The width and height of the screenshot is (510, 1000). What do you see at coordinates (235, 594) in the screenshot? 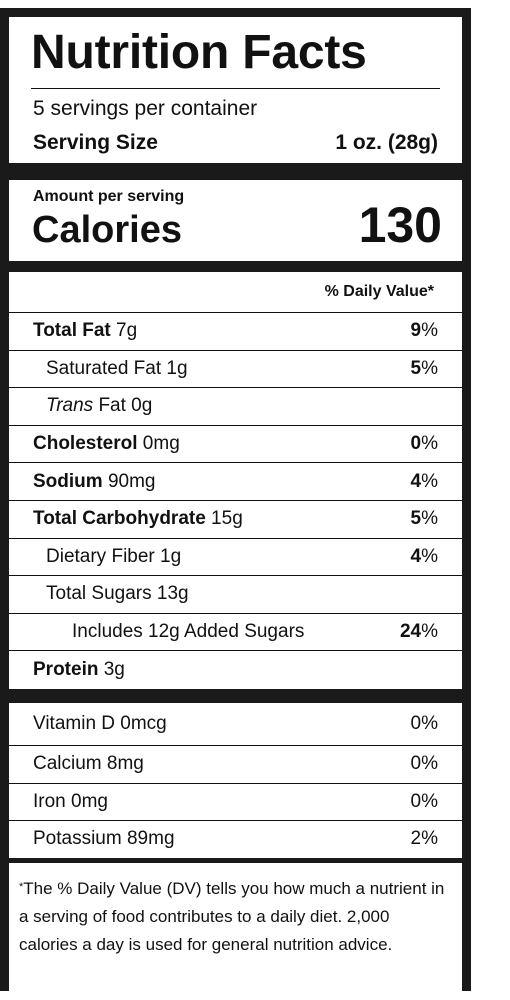
I see `nutrient-row-total-sugars: Total Sugars 13g` at bounding box center [235, 594].